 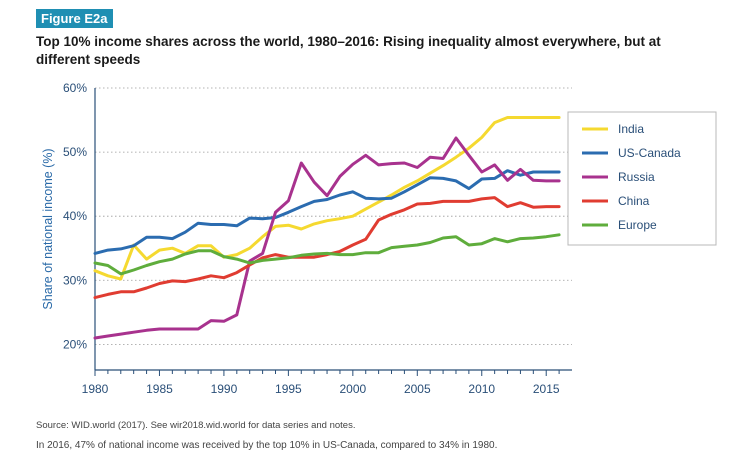 I want to click on figure-label: Figure E2a, so click(x=75, y=18).